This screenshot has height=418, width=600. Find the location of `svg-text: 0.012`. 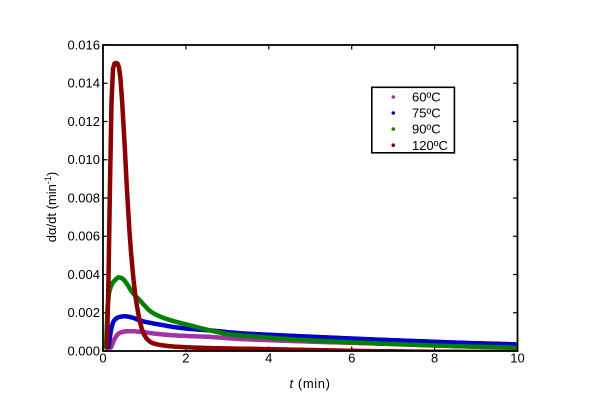

svg-text: 0.012 is located at coordinates (83, 121).